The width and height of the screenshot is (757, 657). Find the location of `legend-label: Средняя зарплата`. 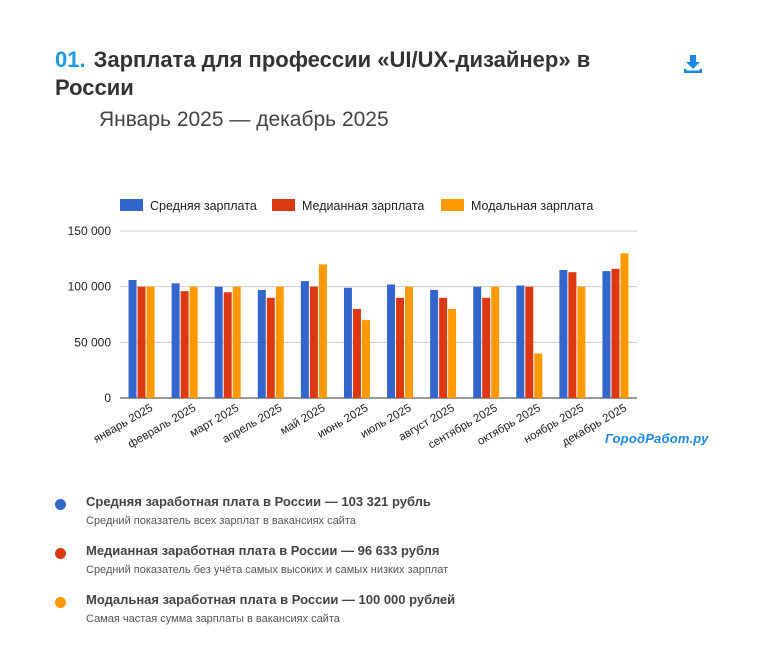

legend-label: Средняя зарплата is located at coordinates (203, 206).